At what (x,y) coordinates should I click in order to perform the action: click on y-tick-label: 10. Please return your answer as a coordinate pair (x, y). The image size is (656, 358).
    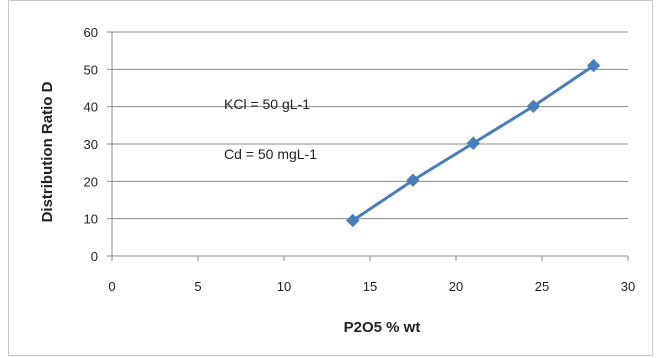
    Looking at the image, I should click on (91, 219).